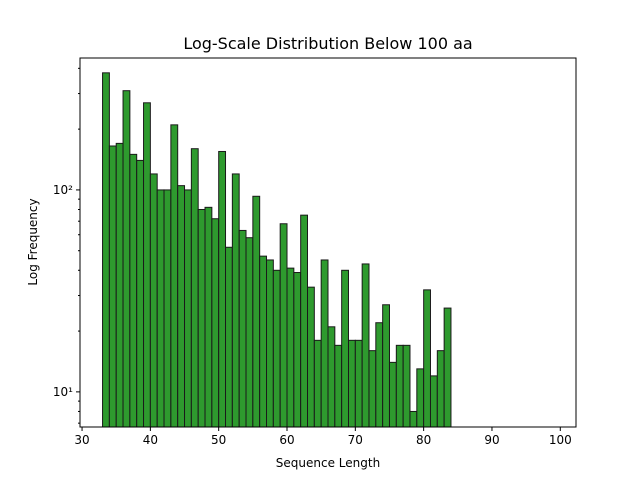  Describe the element at coordinates (218, 440) in the screenshot. I see `x-tick-label: 50` at that location.